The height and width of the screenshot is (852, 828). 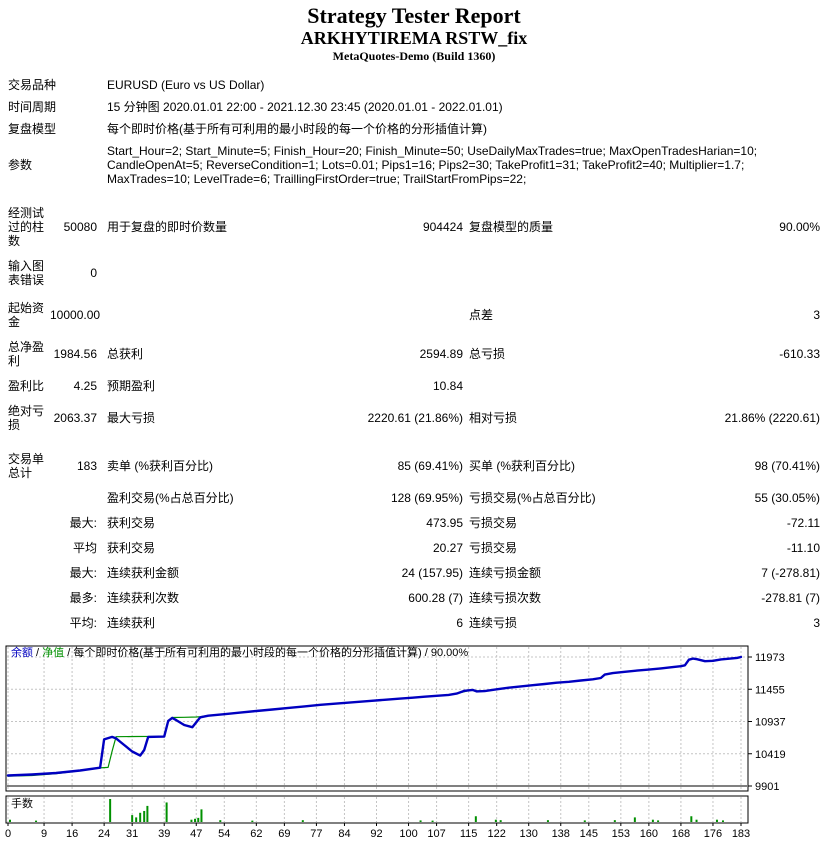 I want to click on row-label: 交易品种, so click(x=32, y=85).